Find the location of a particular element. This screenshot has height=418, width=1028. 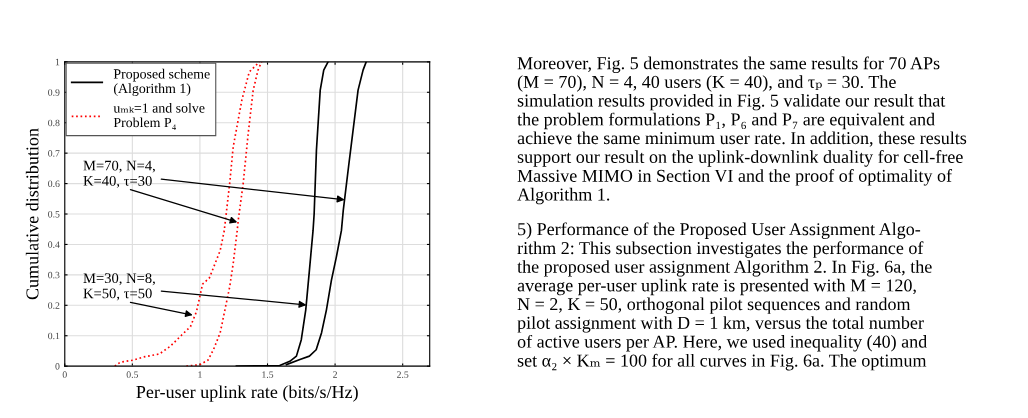

y-tick-label: 0.2 is located at coordinates (54, 305).